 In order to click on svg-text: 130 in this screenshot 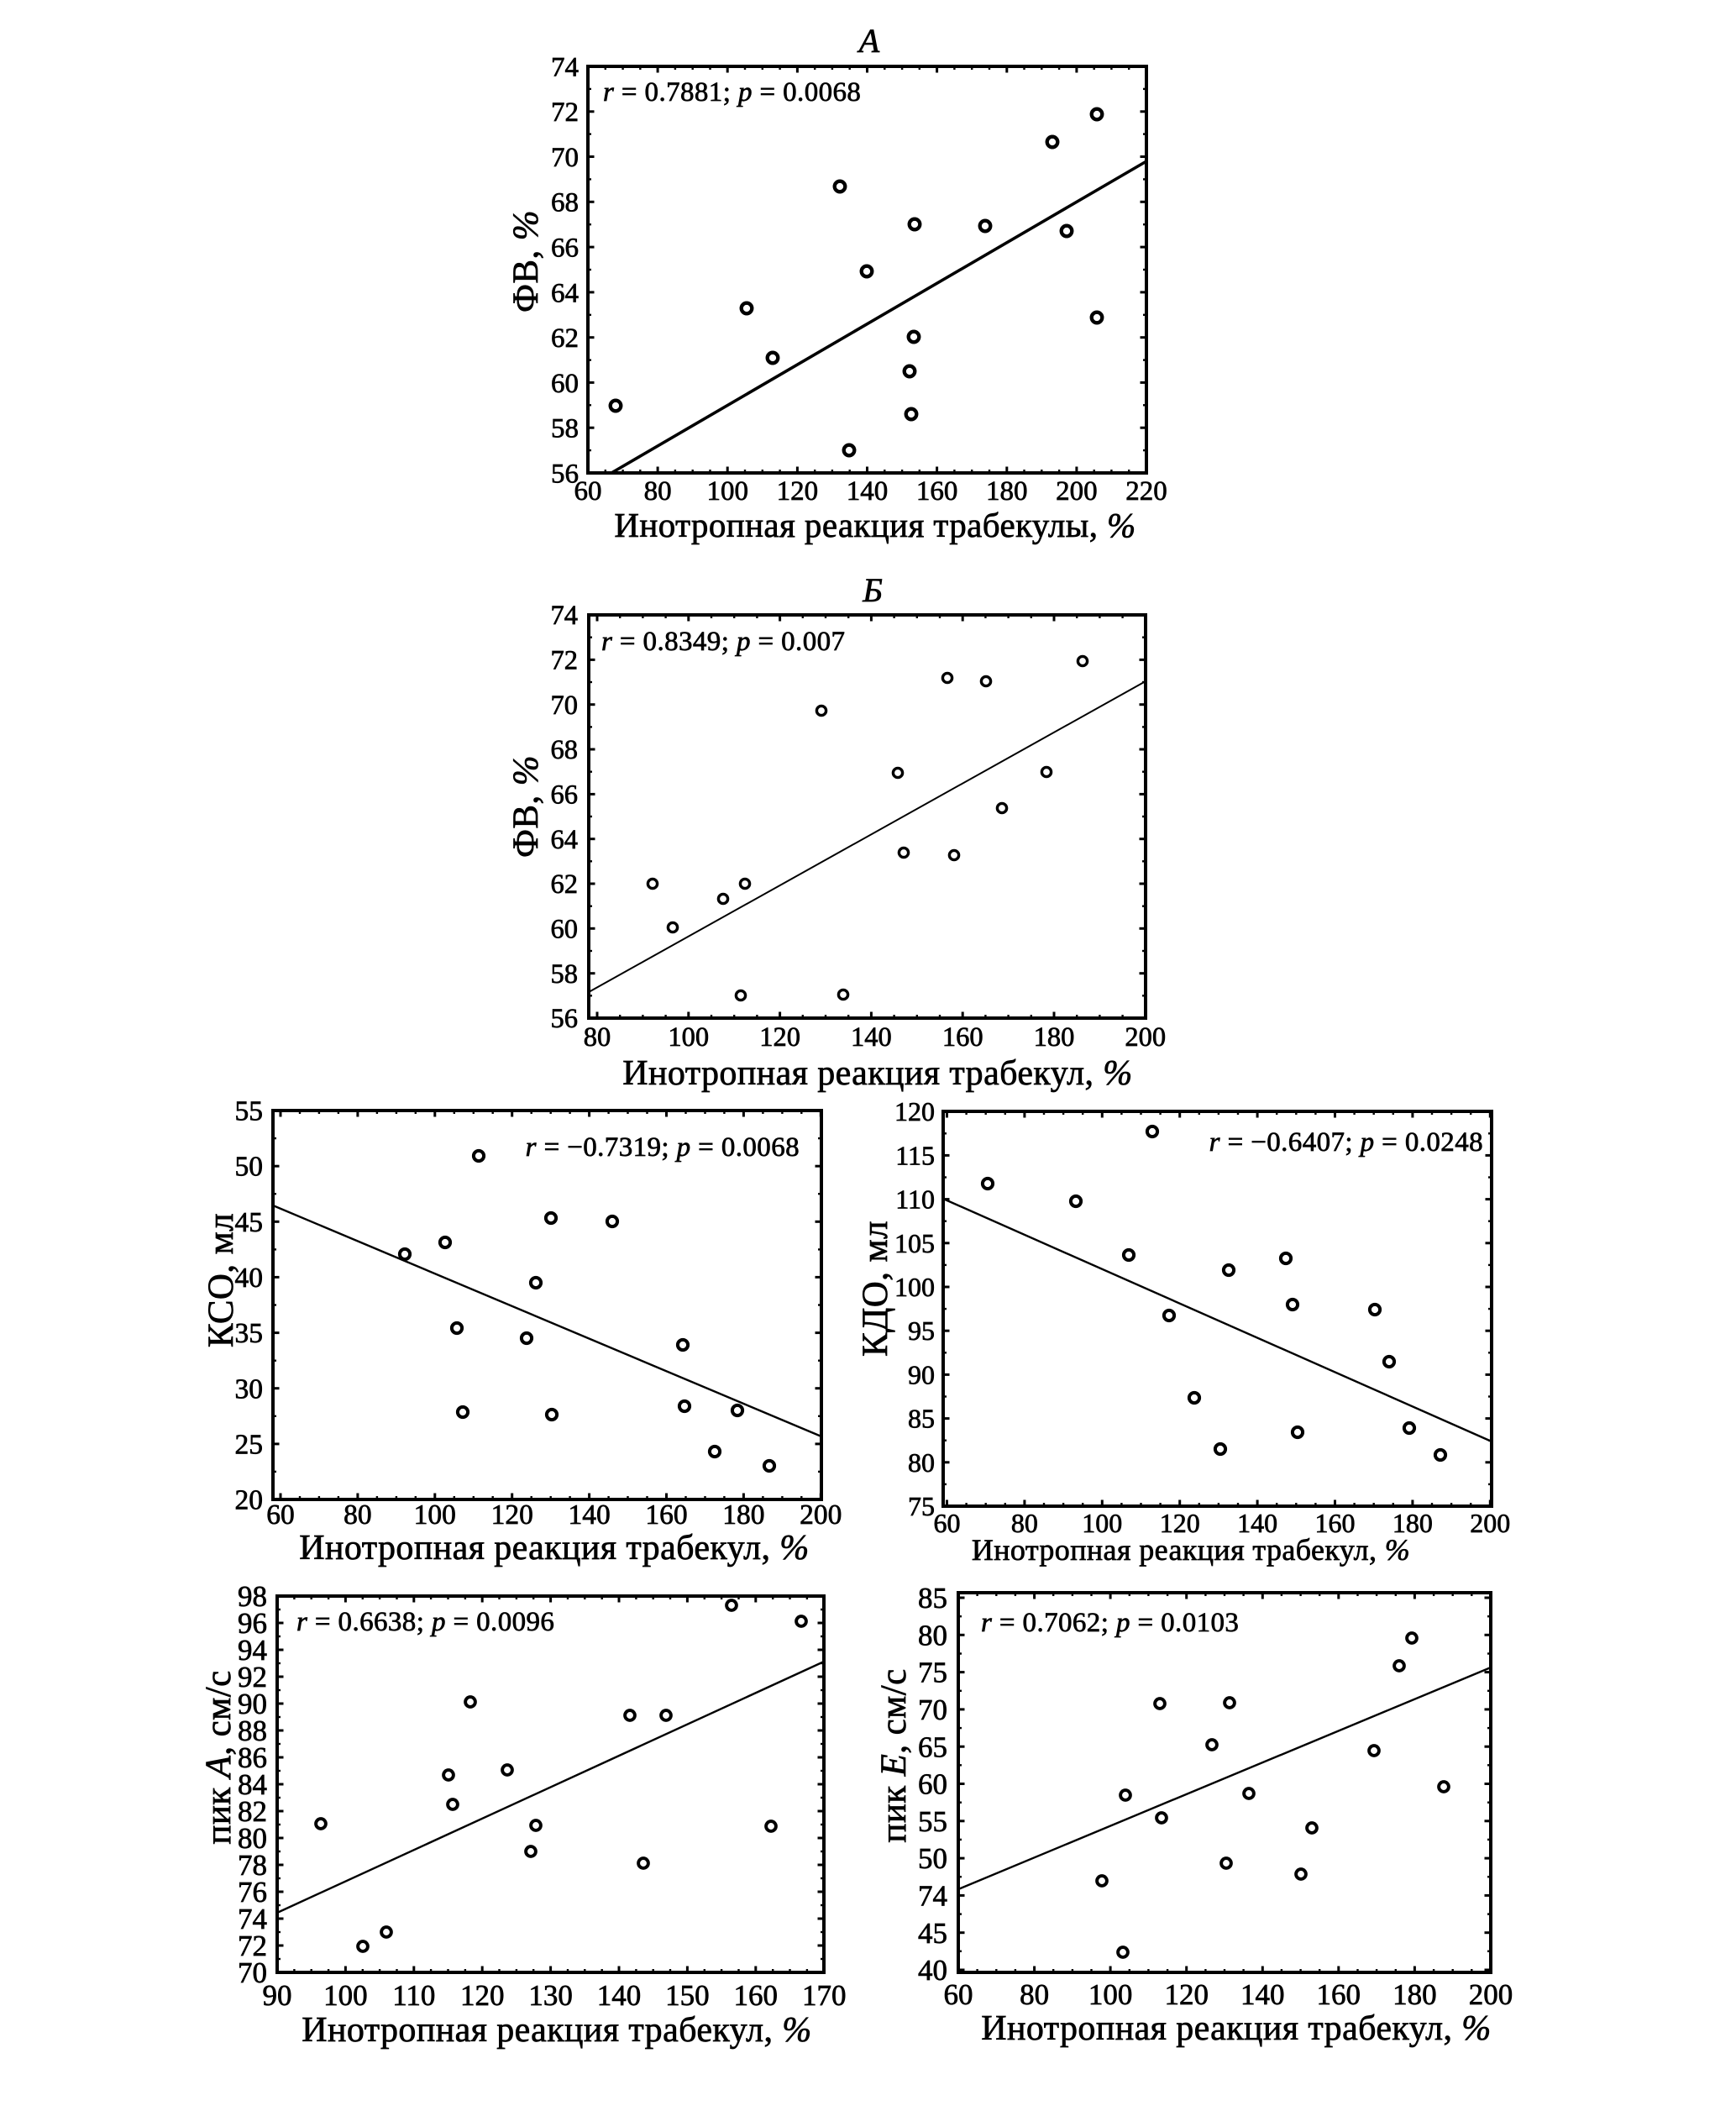, I will do `click(550, 1995)`.